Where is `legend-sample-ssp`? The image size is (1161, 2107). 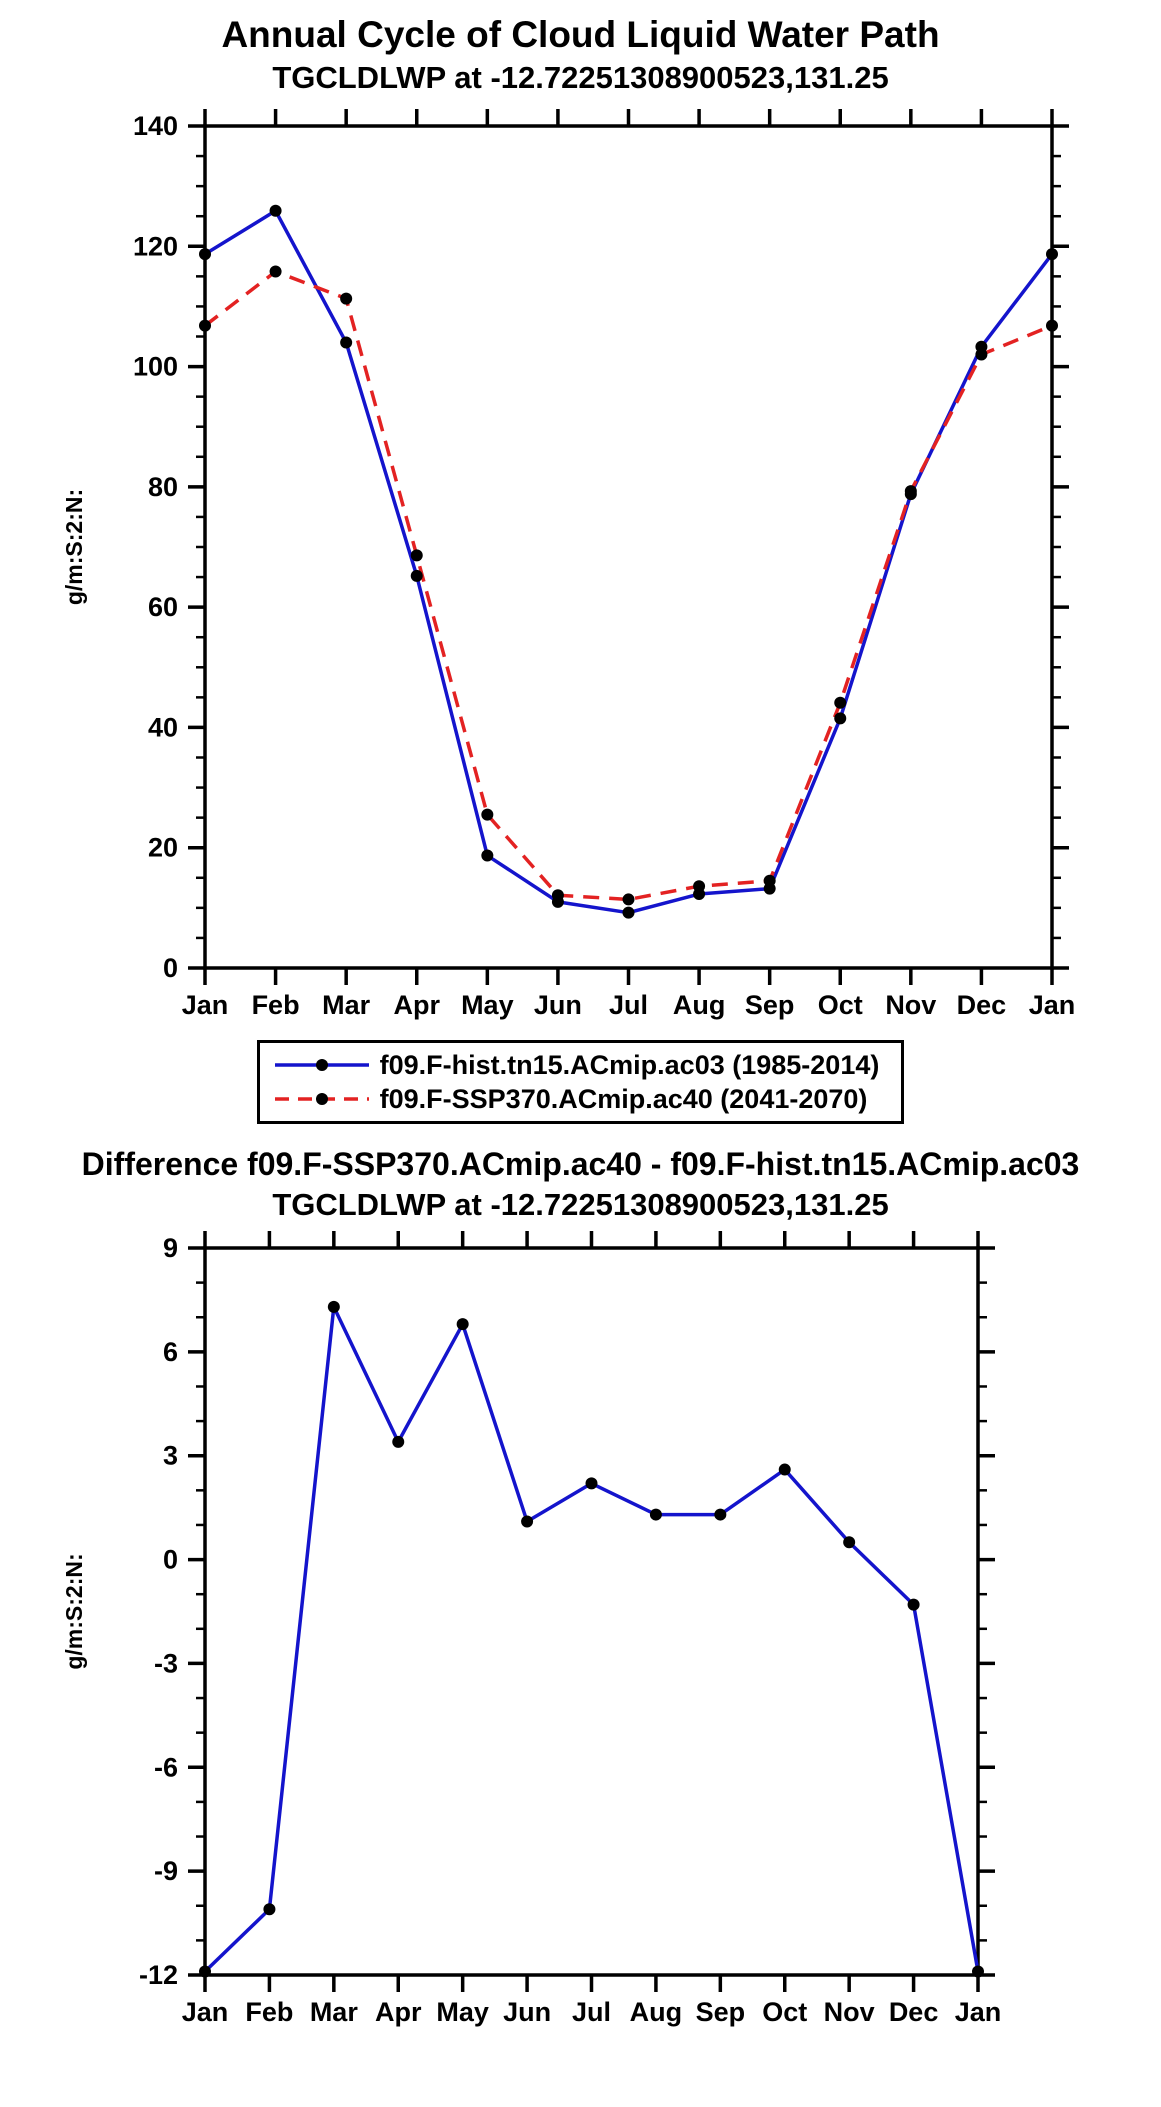
legend-sample-ssp is located at coordinates (321, 1099).